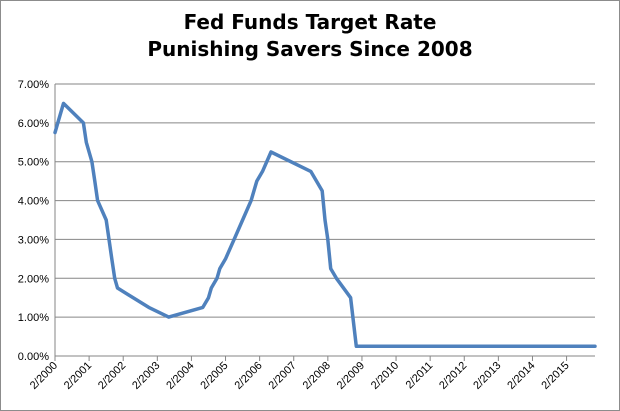  I want to click on x-tick-label: 2/2004, so click(180, 376).